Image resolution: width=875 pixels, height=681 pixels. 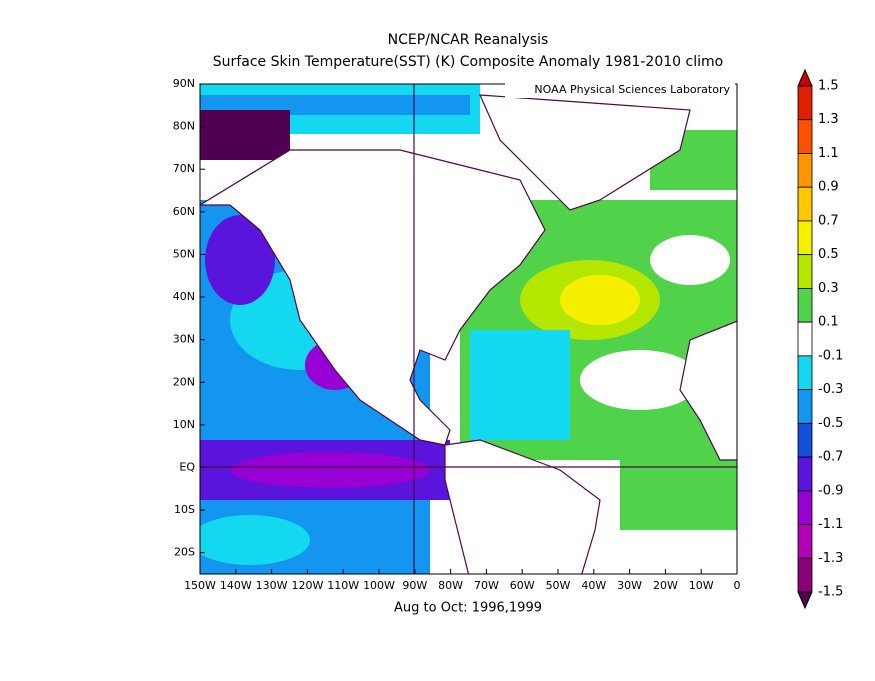 I want to click on colorbar-label: -1.3, so click(x=830, y=558).